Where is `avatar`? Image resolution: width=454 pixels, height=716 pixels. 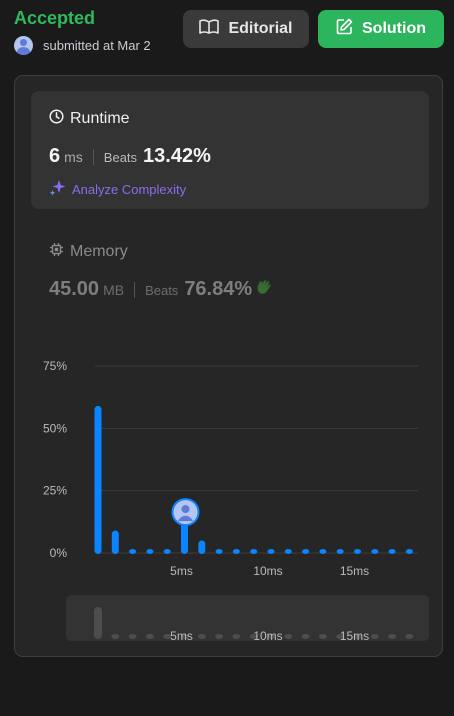
avatar is located at coordinates (23, 45).